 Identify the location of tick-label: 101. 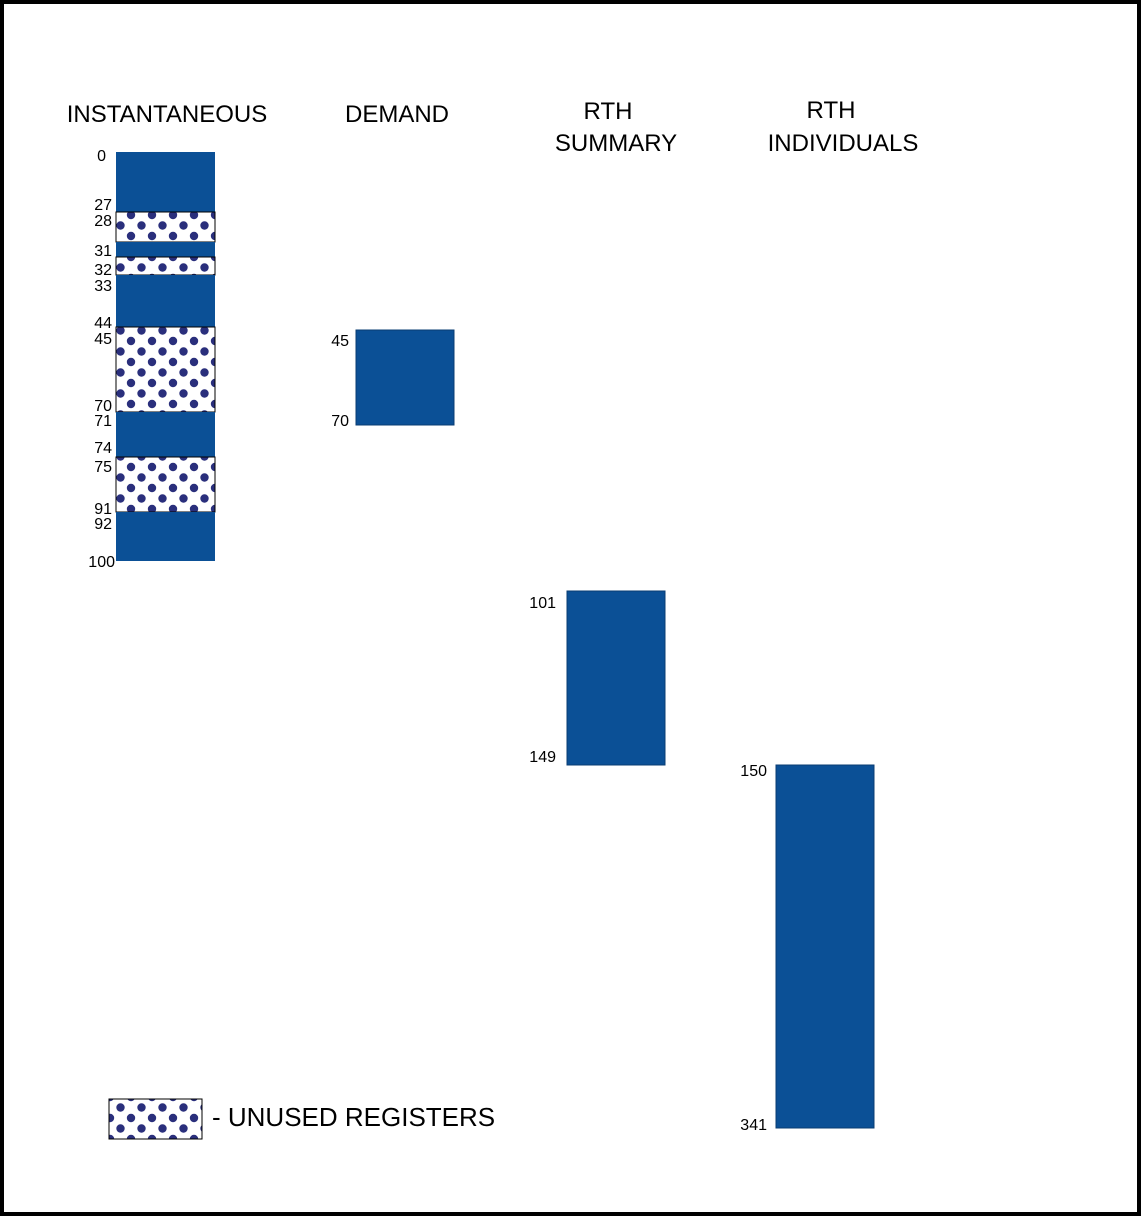
(542, 603).